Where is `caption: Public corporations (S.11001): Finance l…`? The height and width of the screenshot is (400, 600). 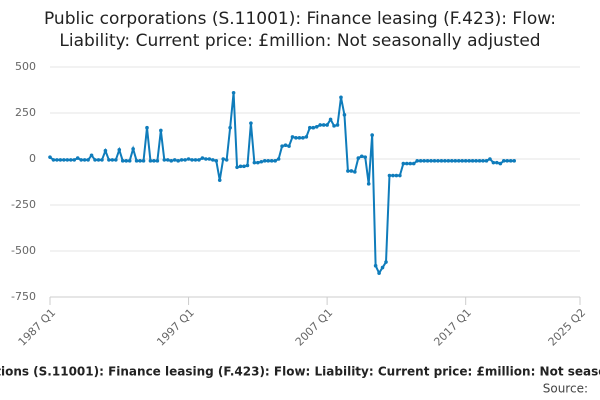 caption: Public corporations (S.11001): Finance l… is located at coordinates (300, 372).